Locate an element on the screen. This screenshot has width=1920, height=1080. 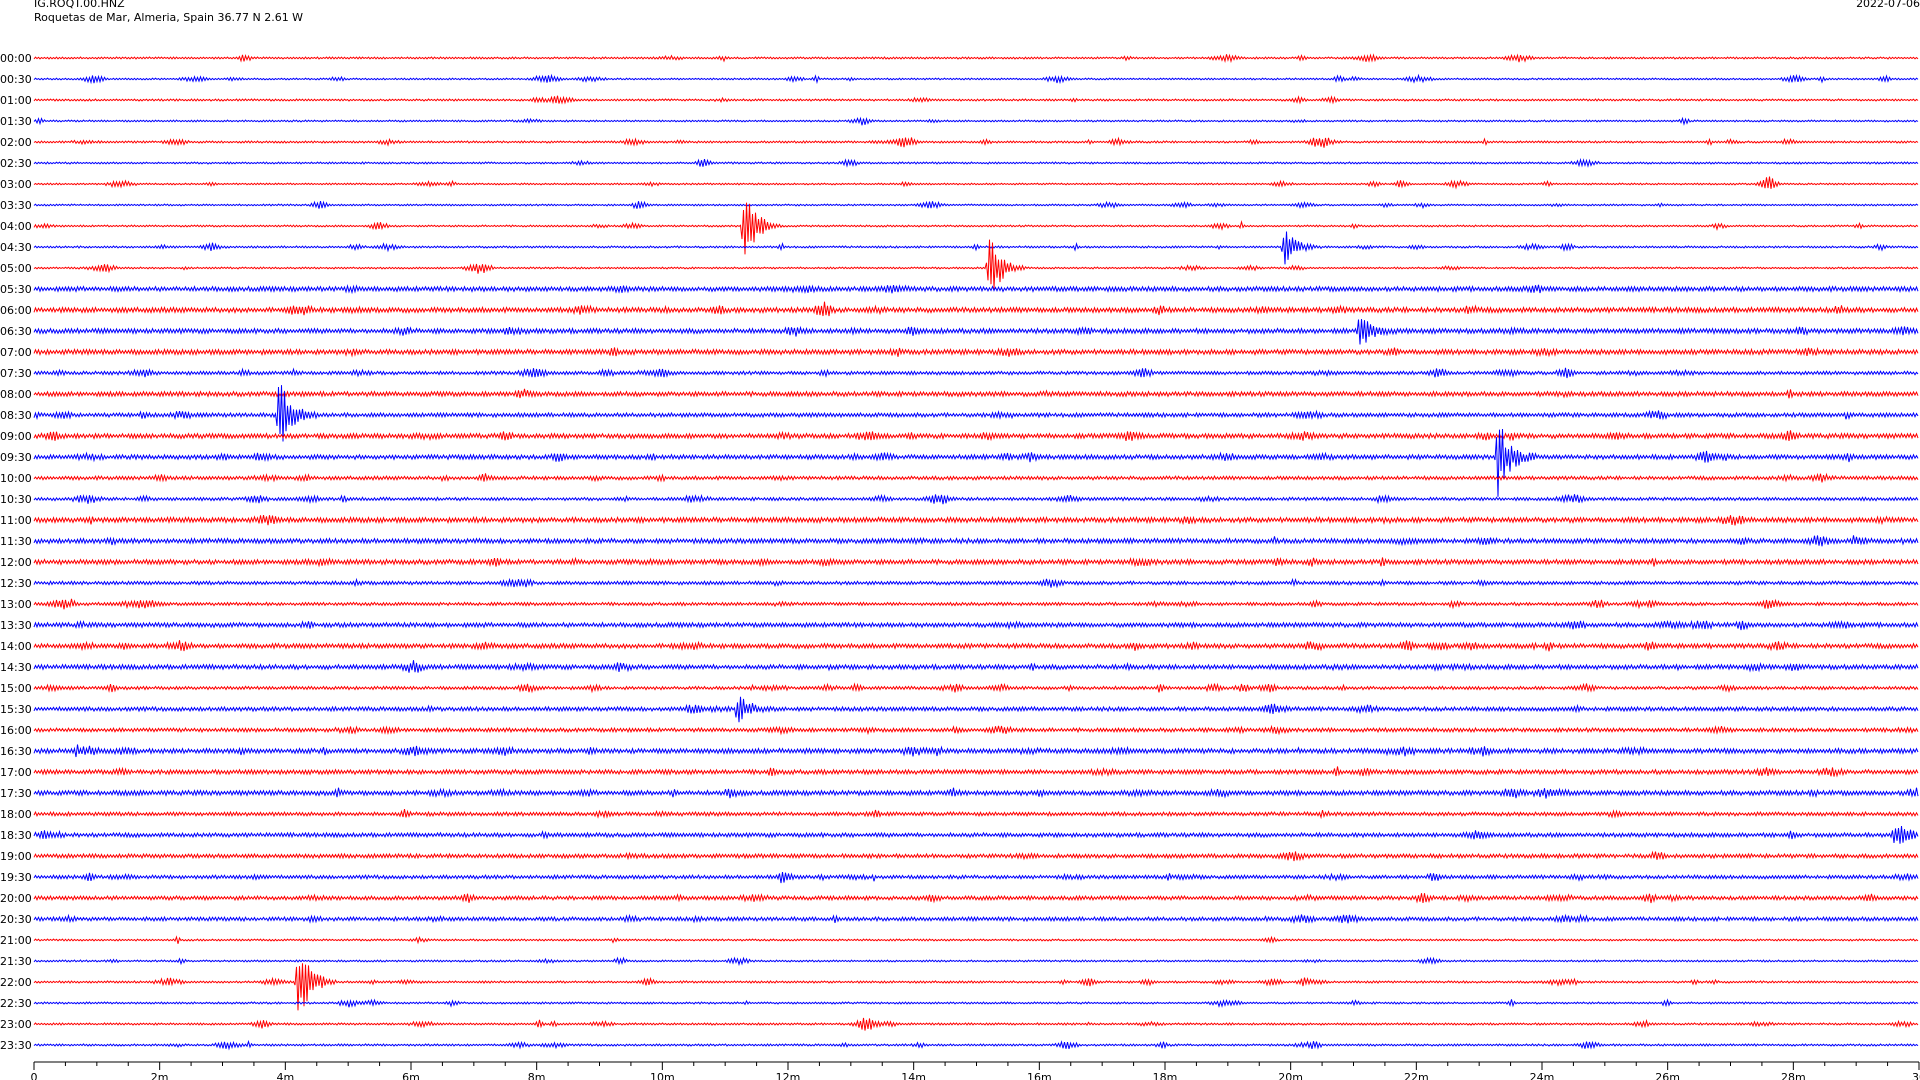
x-tick-label: 18m is located at coordinates (1165, 1075).